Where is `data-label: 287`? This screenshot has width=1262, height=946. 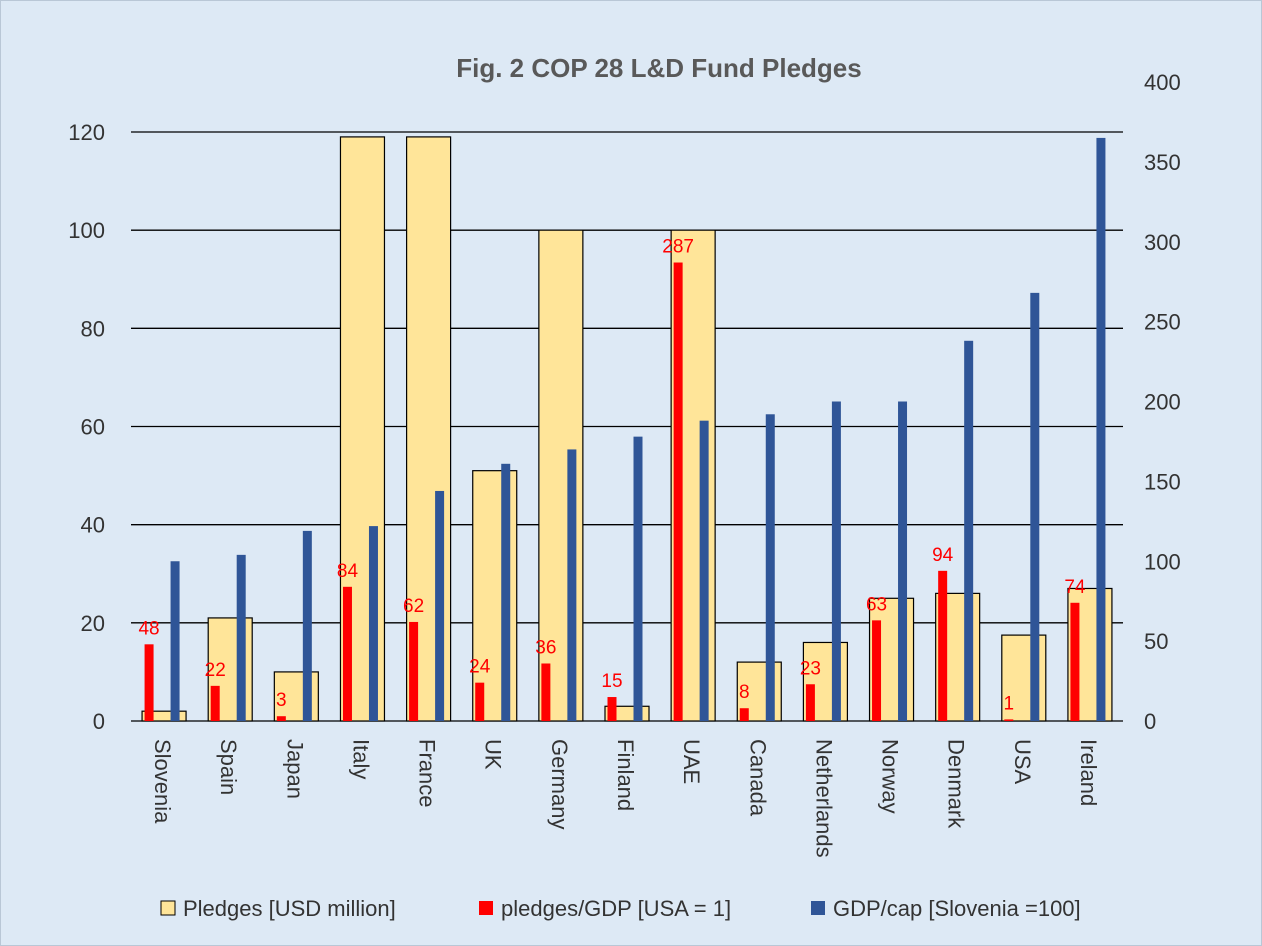 data-label: 287 is located at coordinates (678, 247).